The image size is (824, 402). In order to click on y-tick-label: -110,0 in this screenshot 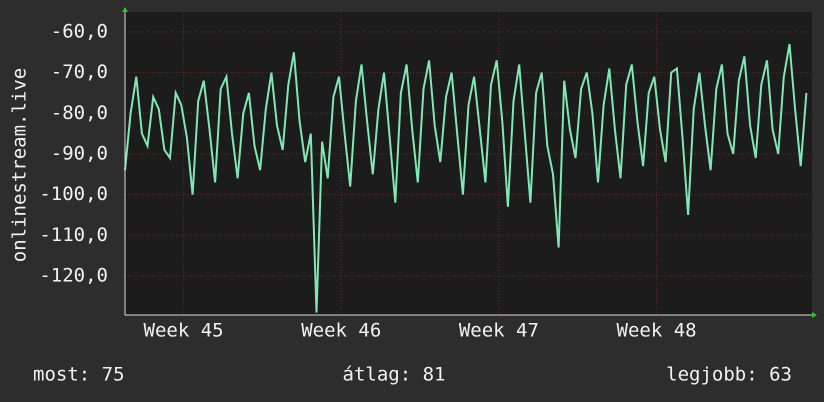, I will do `click(73, 235)`.